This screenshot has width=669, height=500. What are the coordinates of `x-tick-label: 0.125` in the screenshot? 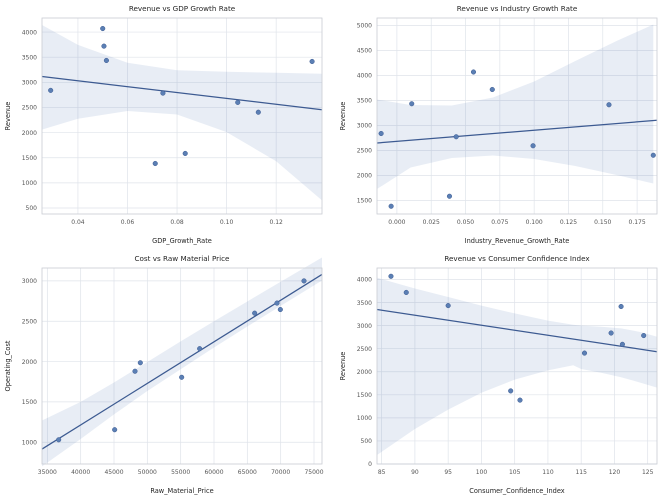 It's located at (567, 222).